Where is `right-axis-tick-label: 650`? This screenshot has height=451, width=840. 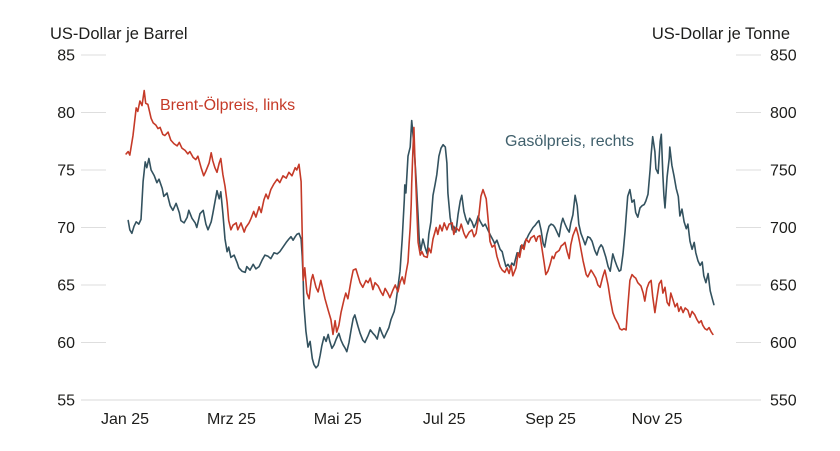
right-axis-tick-label: 650 is located at coordinates (783, 286).